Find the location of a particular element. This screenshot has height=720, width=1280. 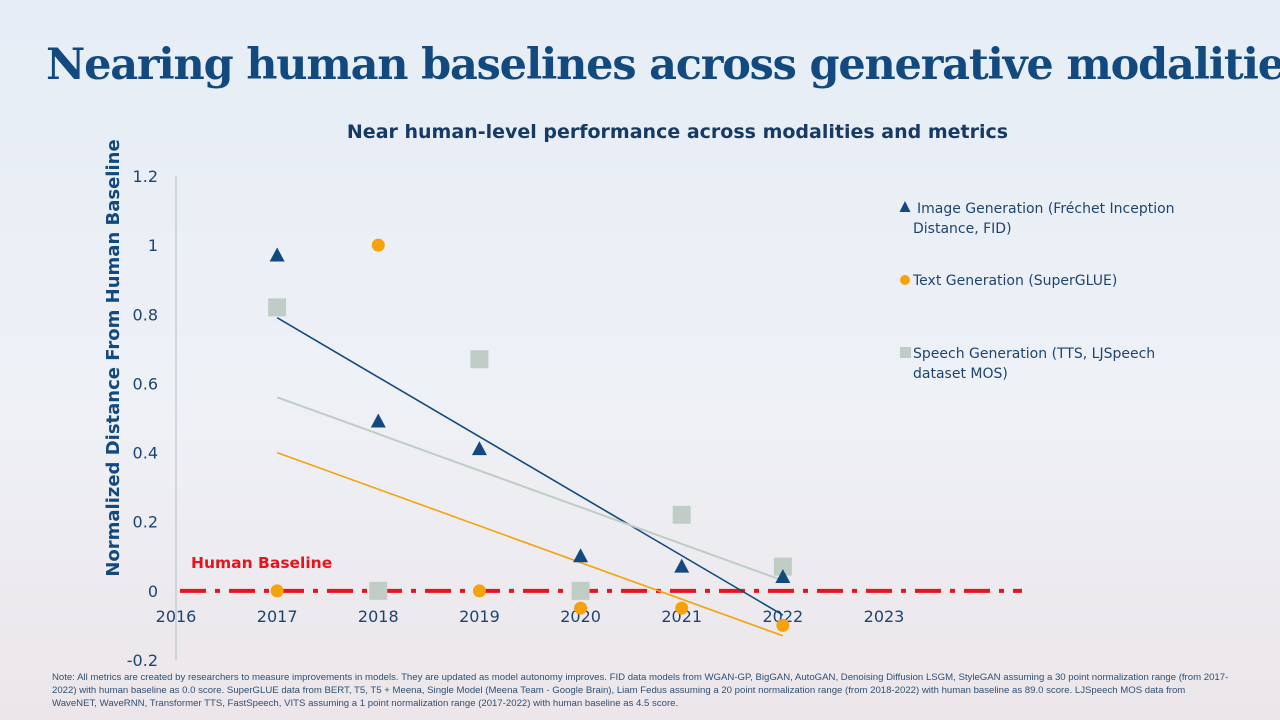

x-tick-label: 2023 is located at coordinates (884, 616).